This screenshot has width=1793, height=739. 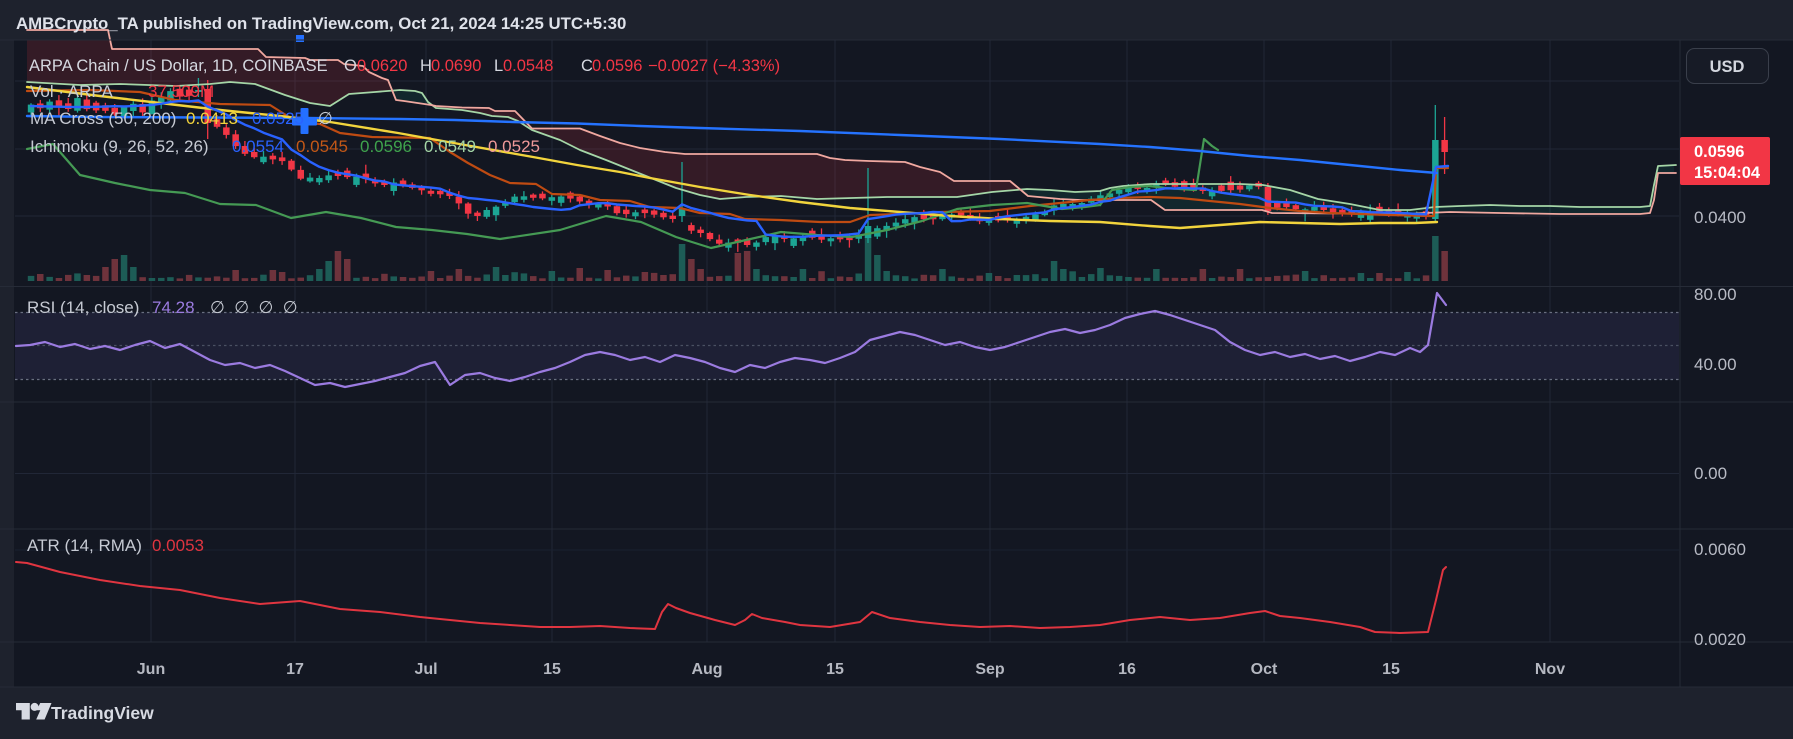 I want to click on svg-text: 37.509M, so click(x=181, y=91).